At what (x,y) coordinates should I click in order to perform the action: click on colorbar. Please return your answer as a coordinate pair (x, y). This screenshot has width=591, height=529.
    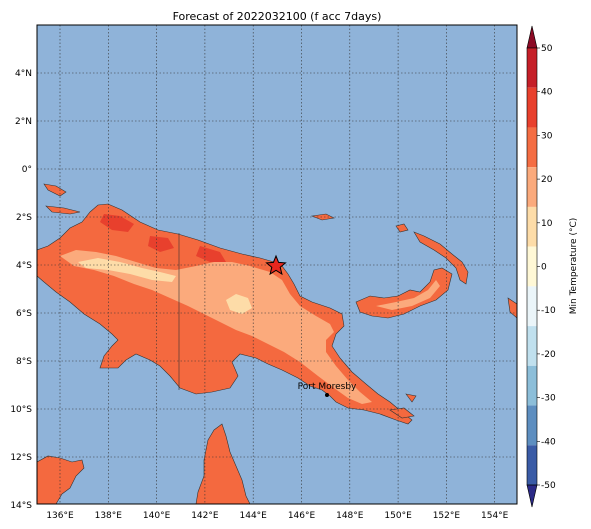
    Looking at the image, I should click on (532, 266).